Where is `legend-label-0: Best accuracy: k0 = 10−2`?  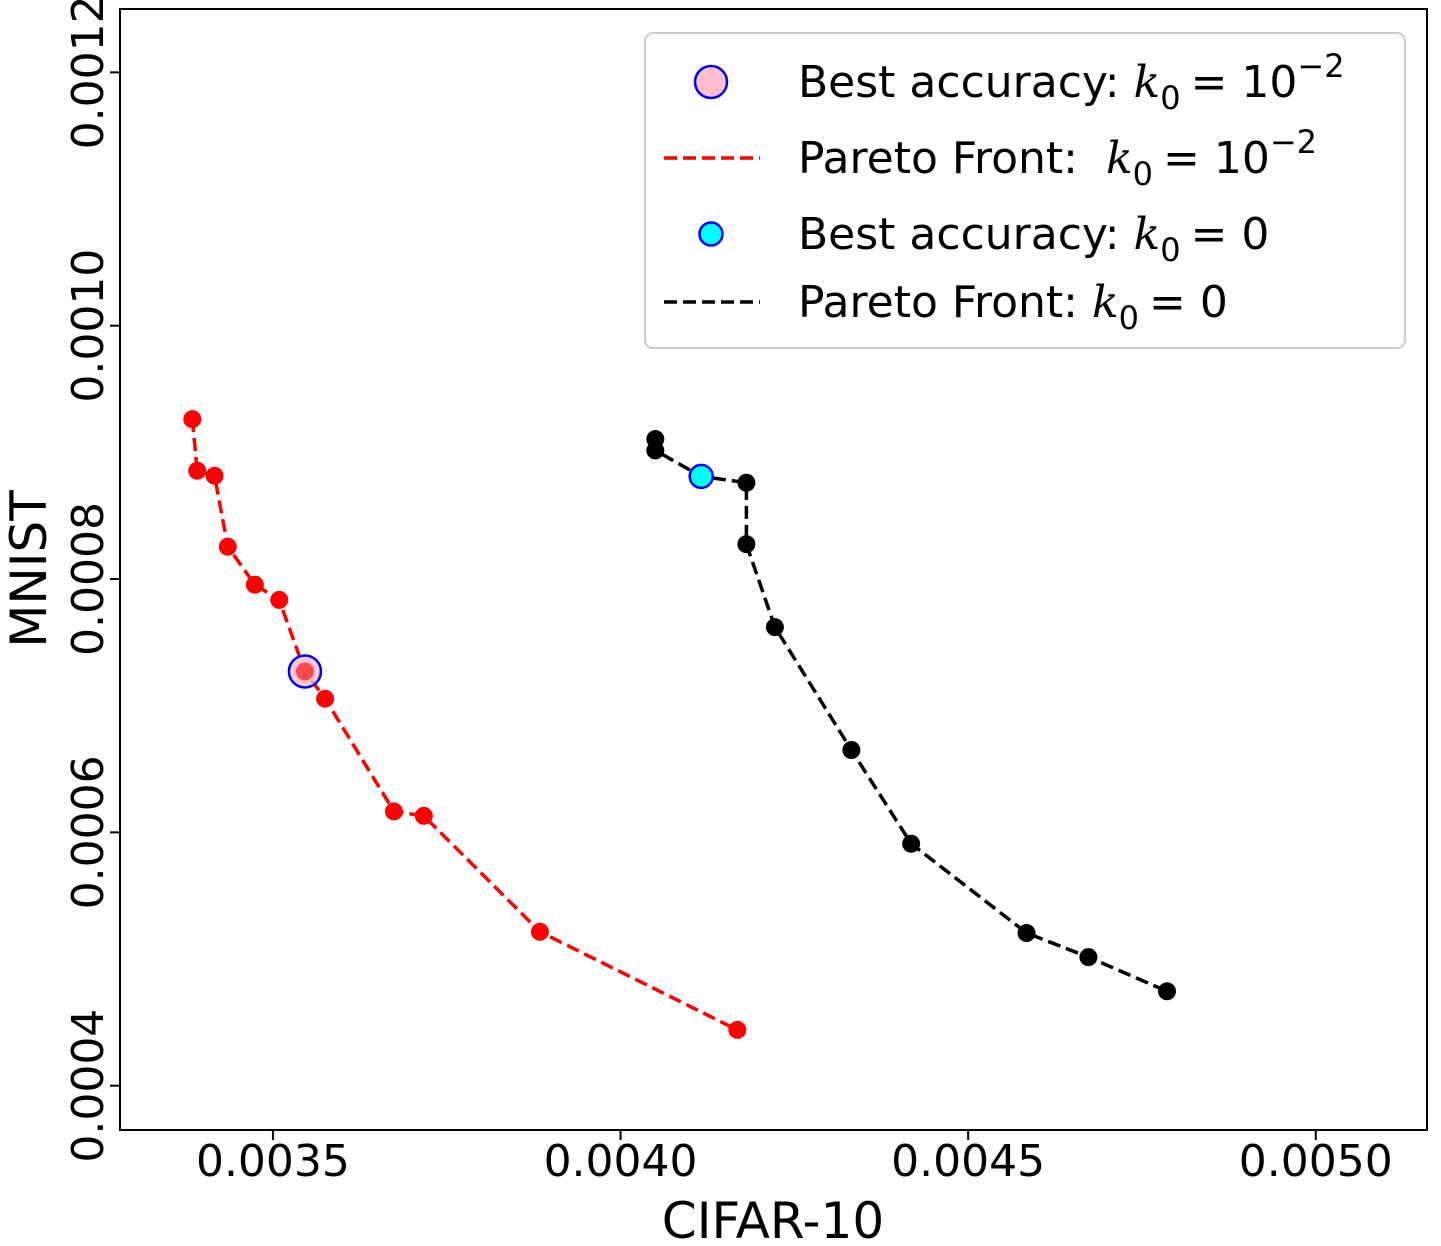
legend-label-0: Best accuracy: k0 = 10−2 is located at coordinates (1071, 82).